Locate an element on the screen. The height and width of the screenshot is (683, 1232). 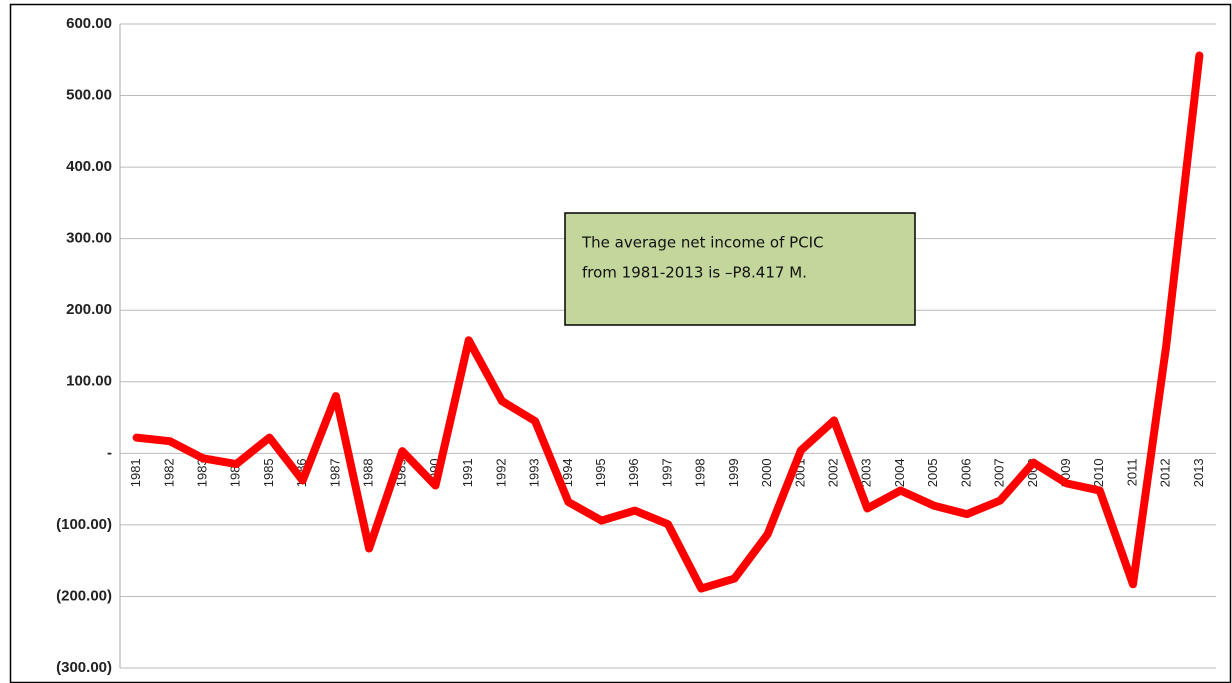
annotation-box is located at coordinates (740, 269).